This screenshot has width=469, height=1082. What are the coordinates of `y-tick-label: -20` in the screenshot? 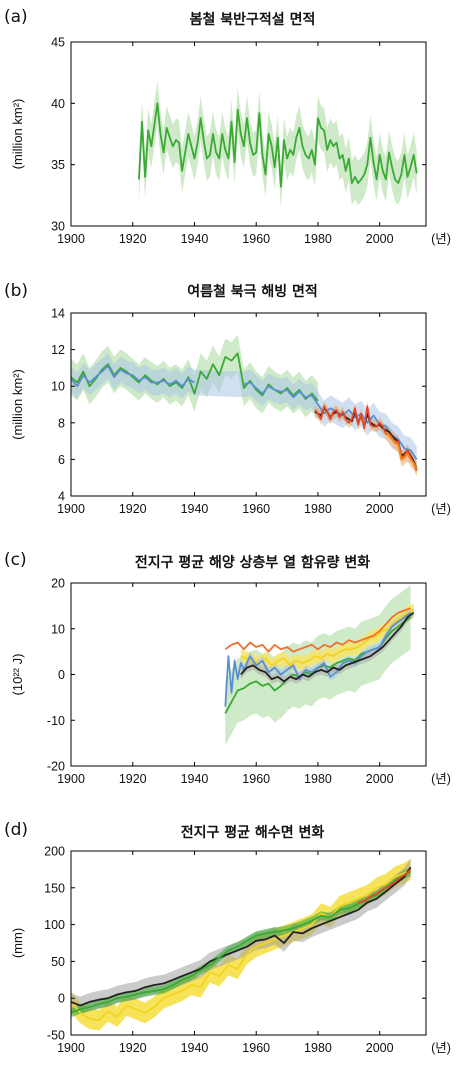 It's located at (56, 767).